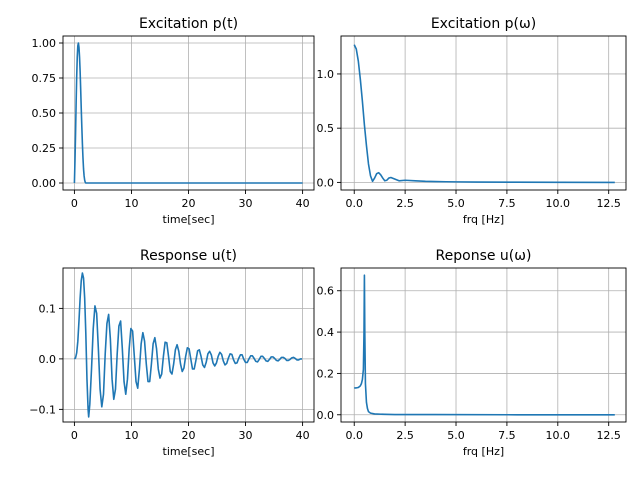  I want to click on chart-title: Excitation p(ω), so click(483, 24).